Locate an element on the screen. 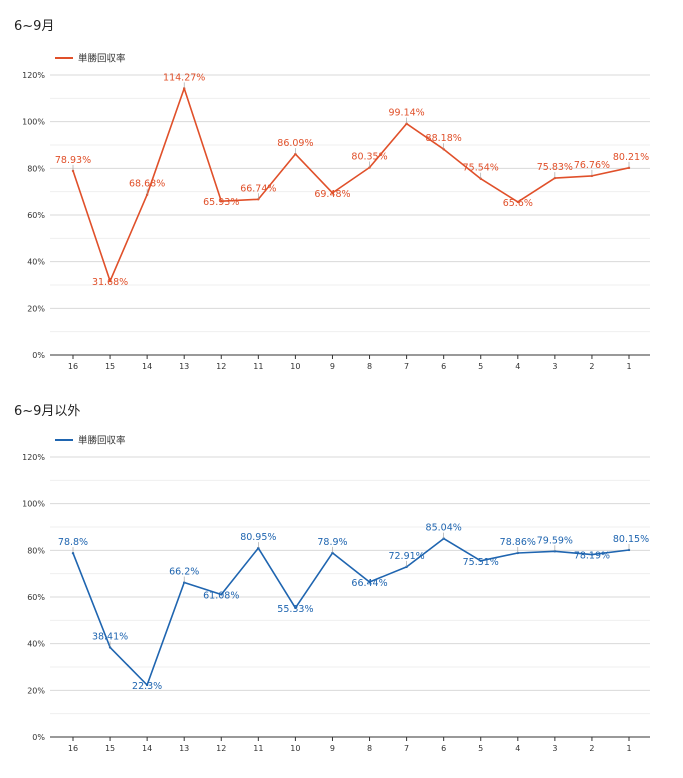 Image resolution: width=683 pixels, height=778 pixels. data-label: 31.68% is located at coordinates (110, 282).